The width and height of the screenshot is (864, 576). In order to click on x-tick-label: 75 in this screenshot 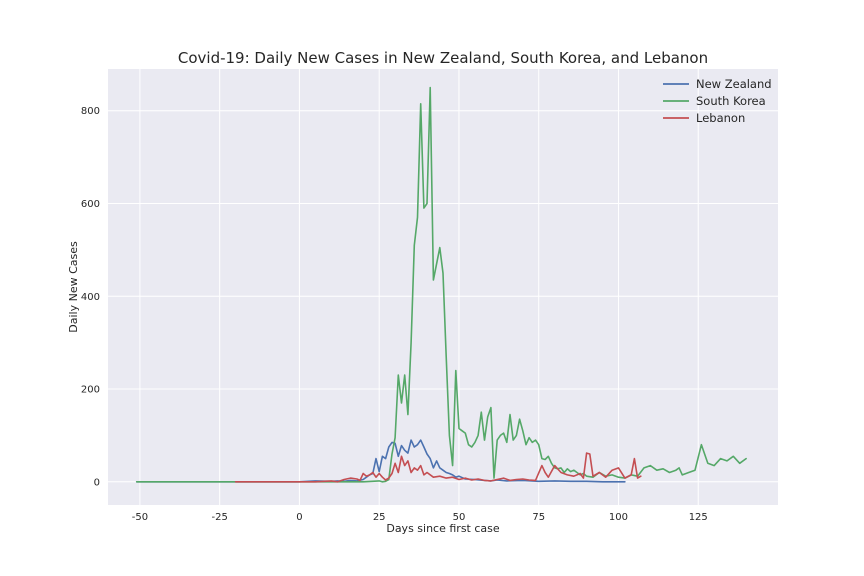, I will do `click(538, 517)`.